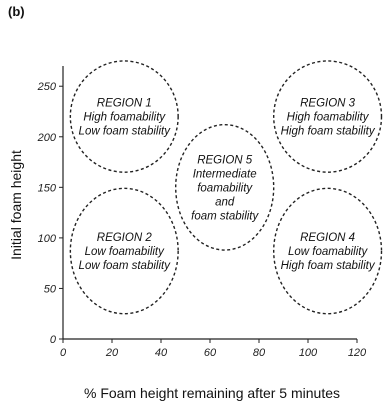  What do you see at coordinates (210, 353) in the screenshot?
I see `x-tick-label: 60` at bounding box center [210, 353].